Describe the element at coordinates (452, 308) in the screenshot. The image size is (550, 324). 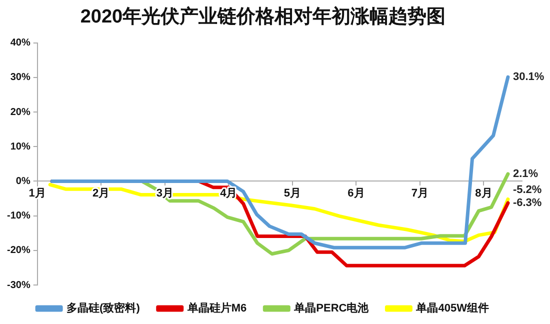
I see `legend-label: 单晶405W组件` at that location.